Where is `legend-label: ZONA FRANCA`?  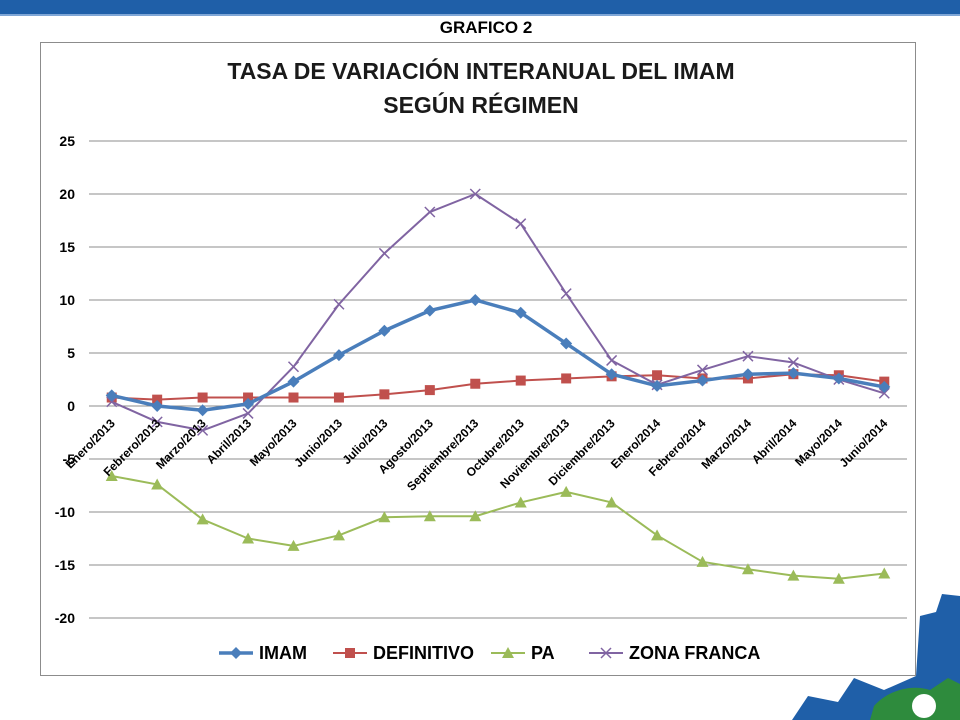 legend-label: ZONA FRANCA is located at coordinates (694, 653).